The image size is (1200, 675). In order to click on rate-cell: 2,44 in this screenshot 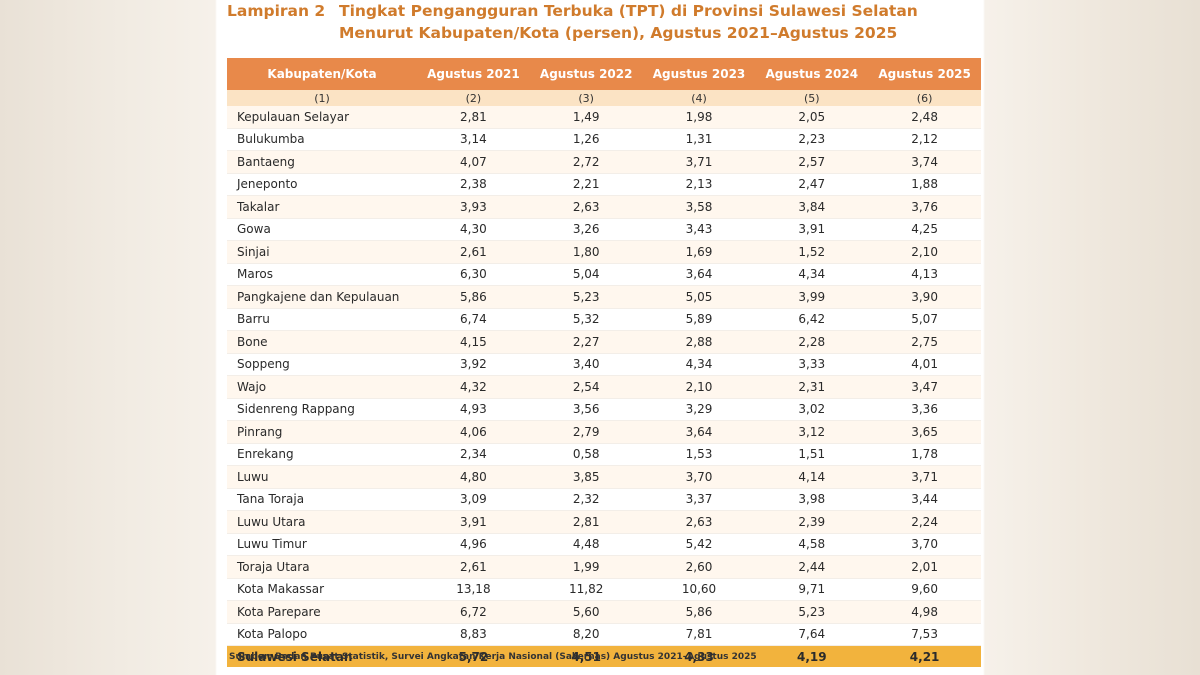, I will do `click(812, 567)`.